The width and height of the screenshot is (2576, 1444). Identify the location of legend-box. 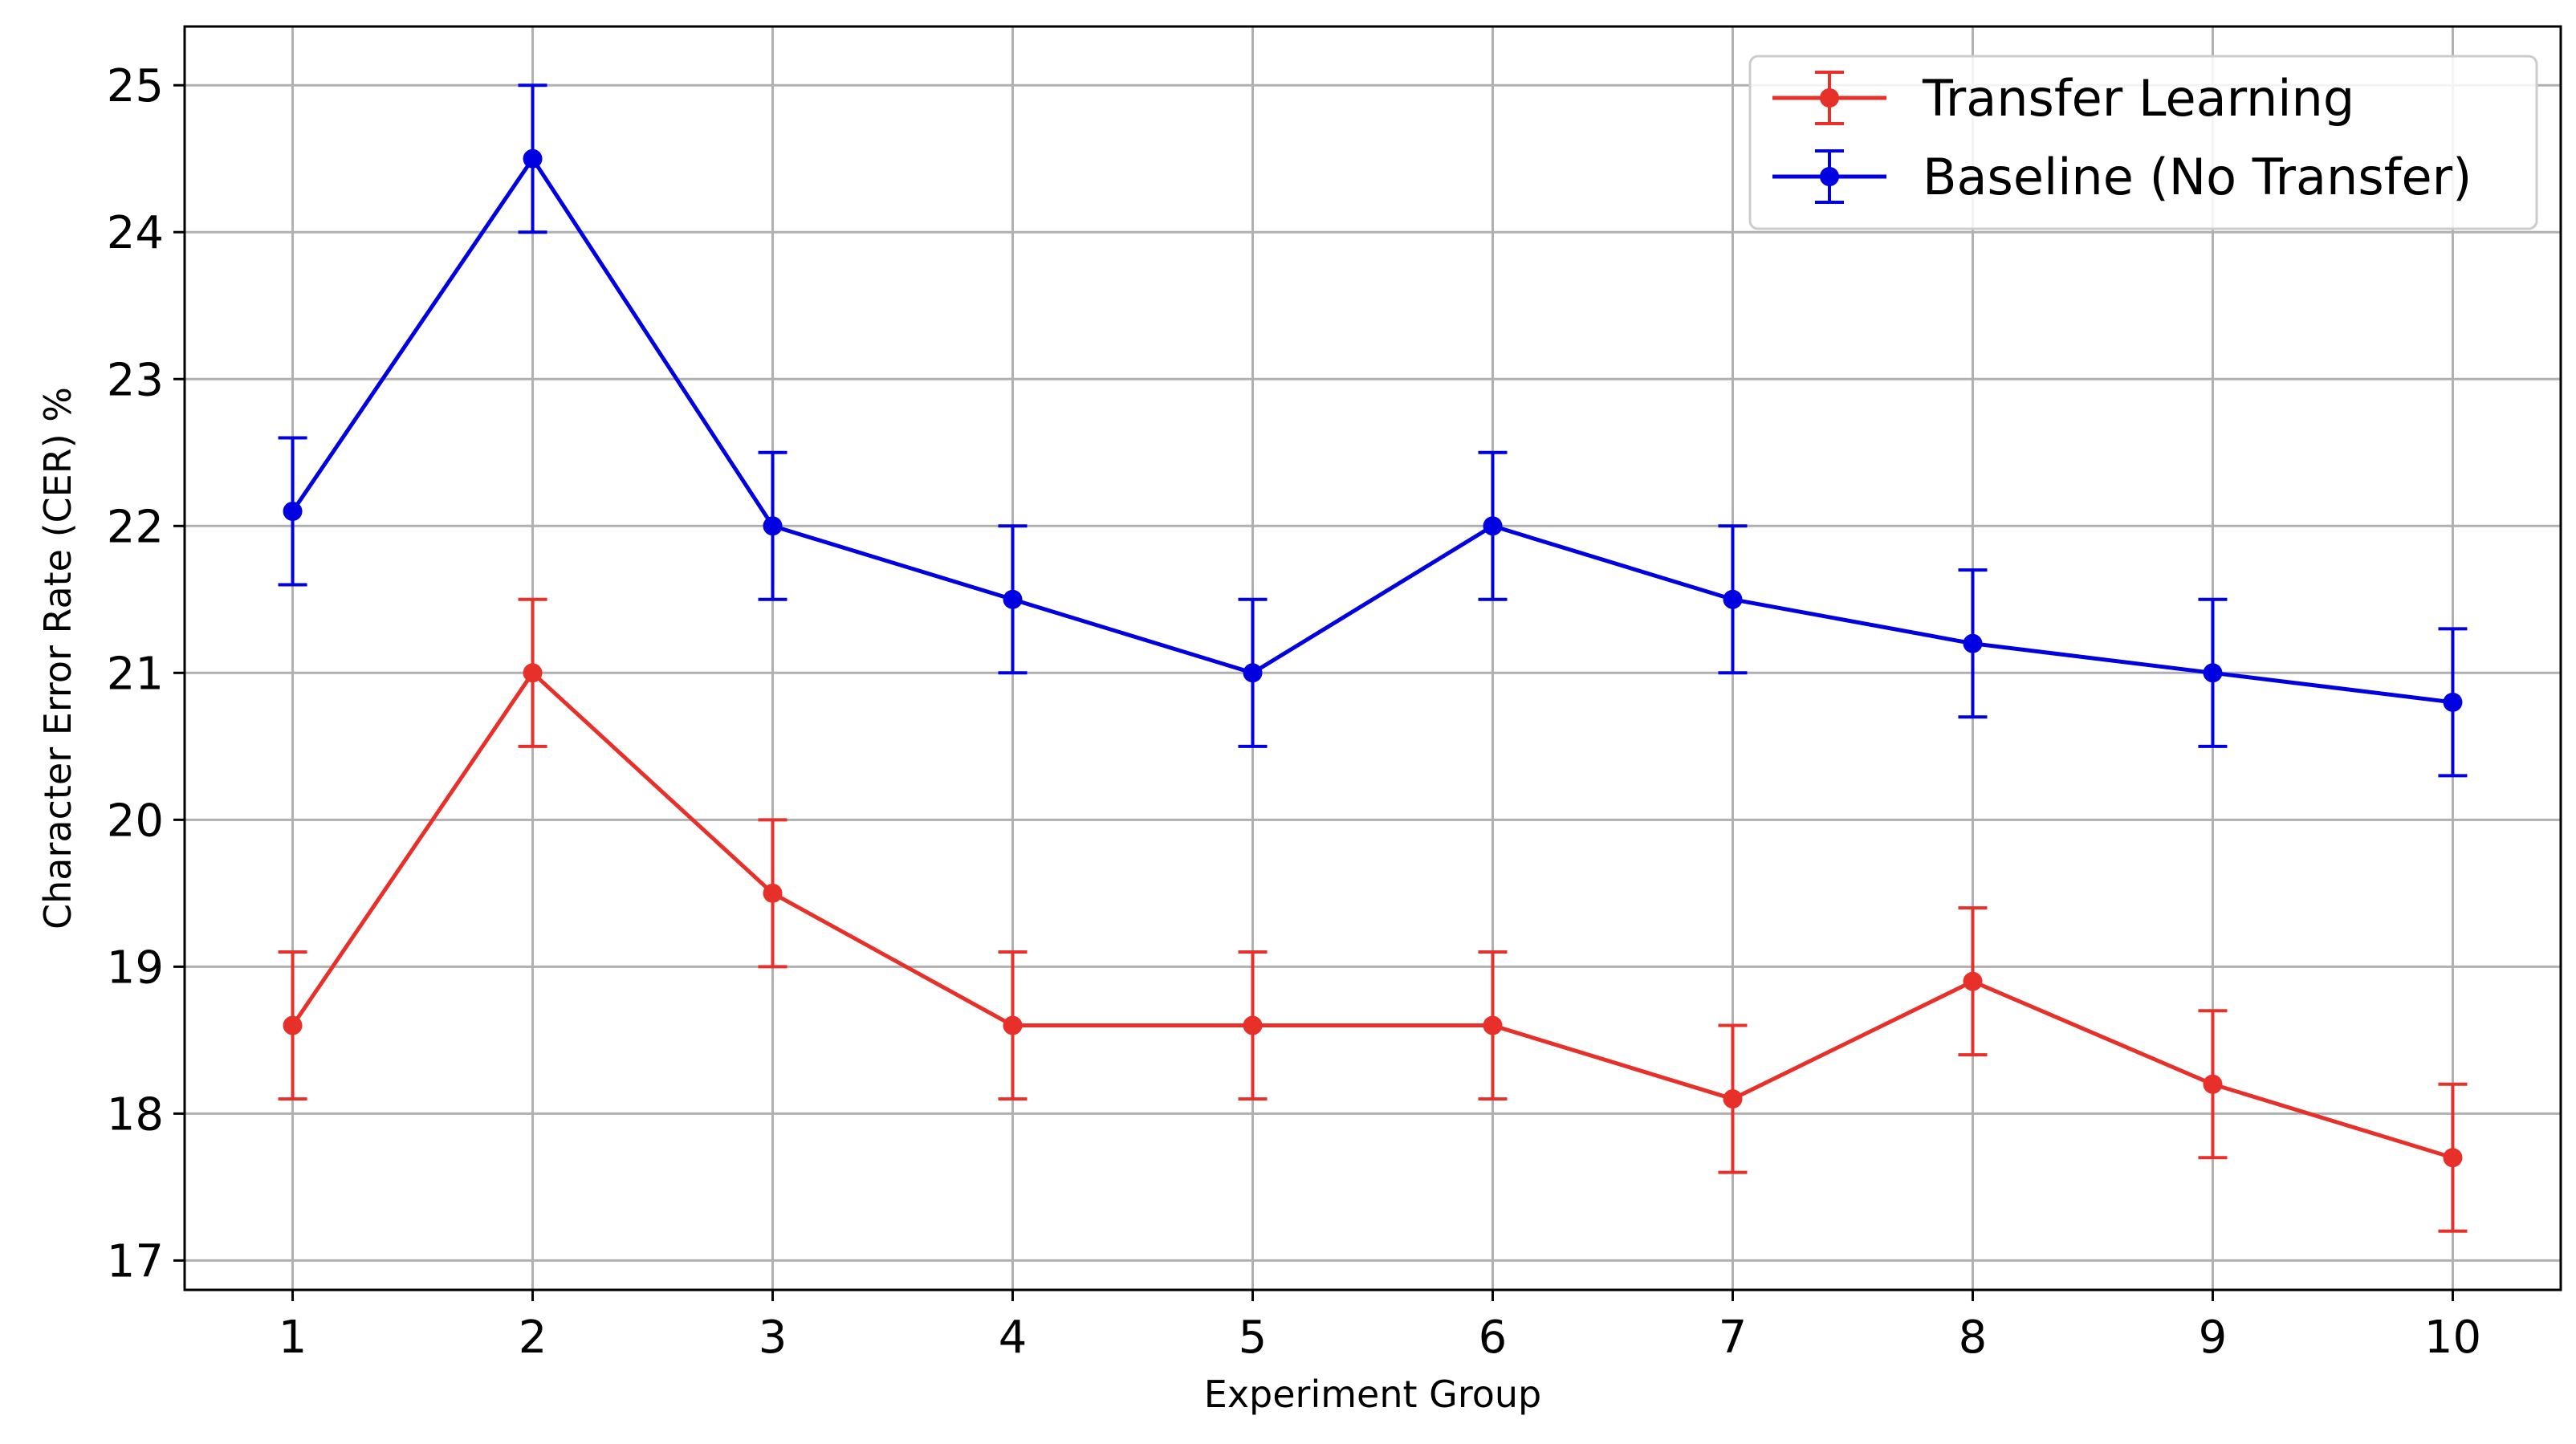
(2143, 142).